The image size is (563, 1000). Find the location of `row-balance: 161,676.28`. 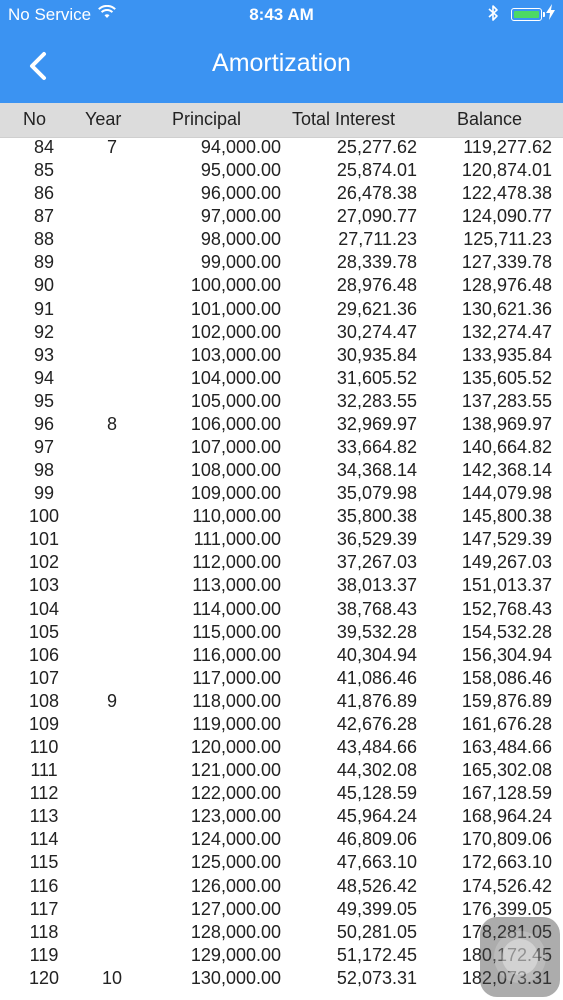

row-balance: 161,676.28 is located at coordinates (506, 723).